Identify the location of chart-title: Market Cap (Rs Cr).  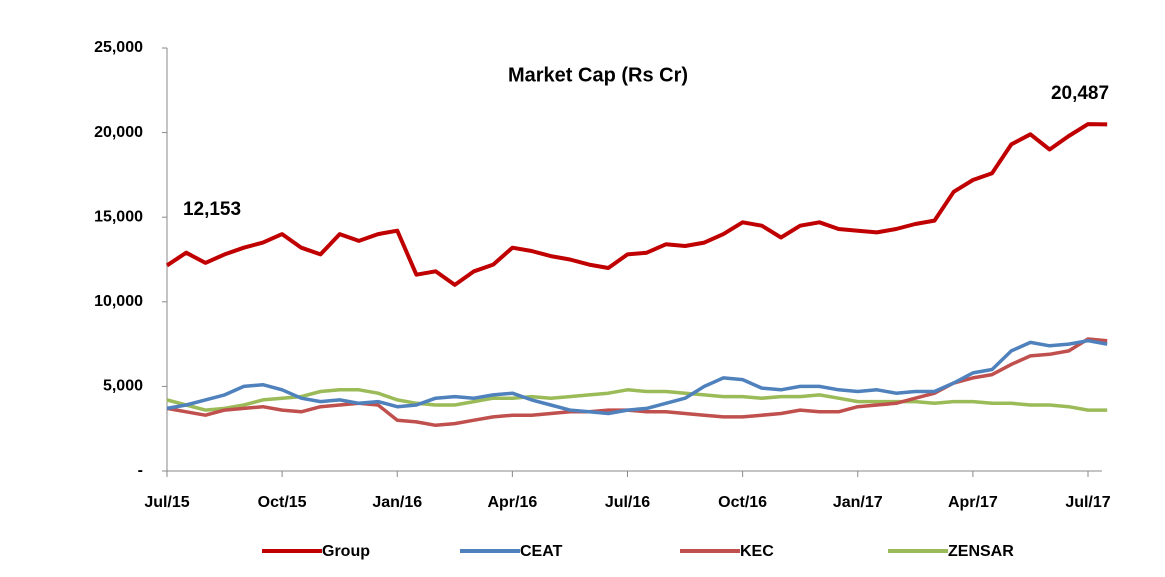
(598, 75).